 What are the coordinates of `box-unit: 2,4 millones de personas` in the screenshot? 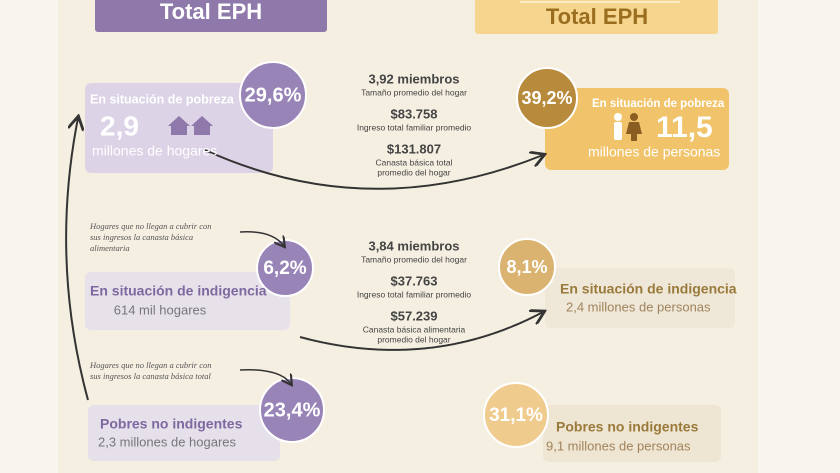 It's located at (638, 306).